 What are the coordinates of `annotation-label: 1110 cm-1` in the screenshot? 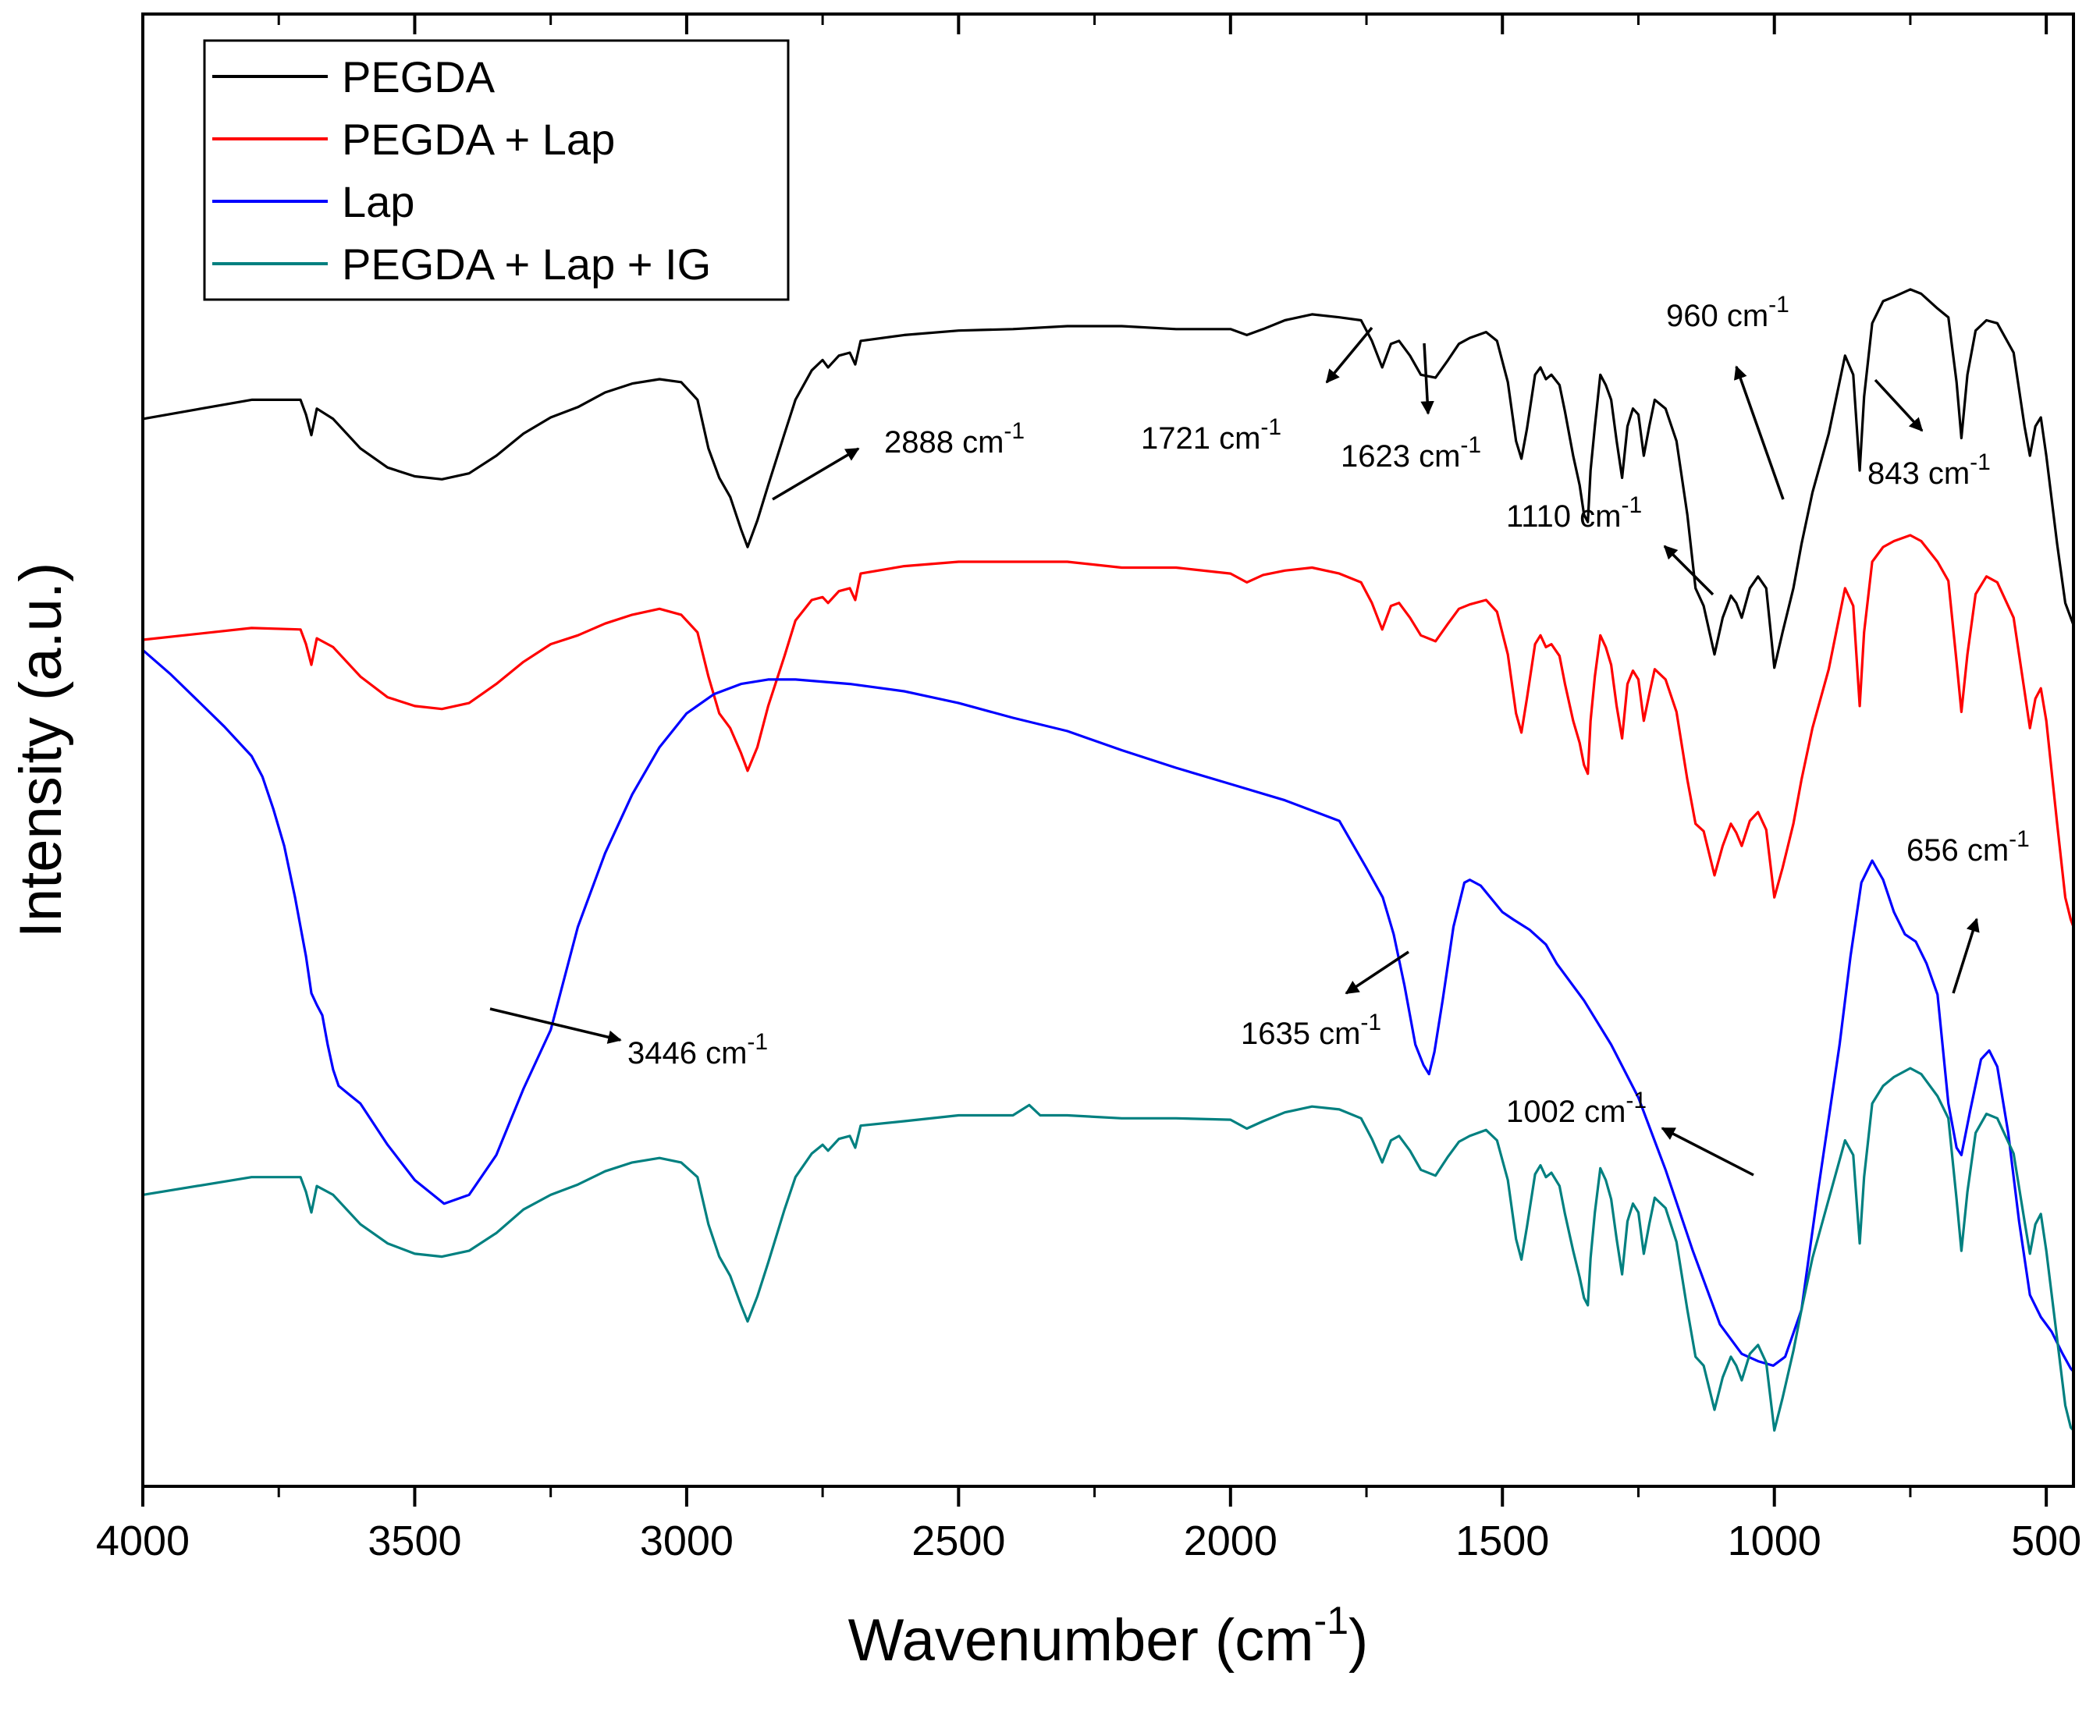 It's located at (1574, 513).